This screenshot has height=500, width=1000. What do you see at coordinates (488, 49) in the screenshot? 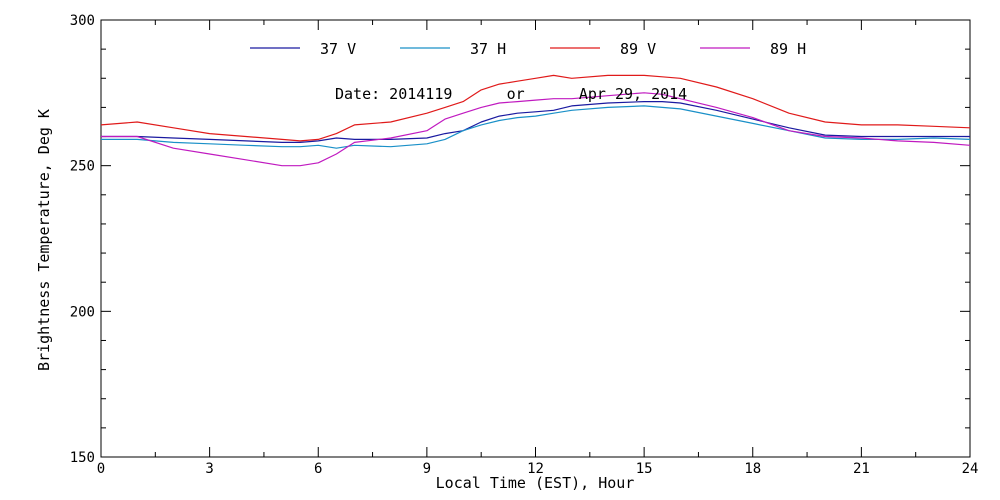
I see `legend-label: 37 H` at bounding box center [488, 49].